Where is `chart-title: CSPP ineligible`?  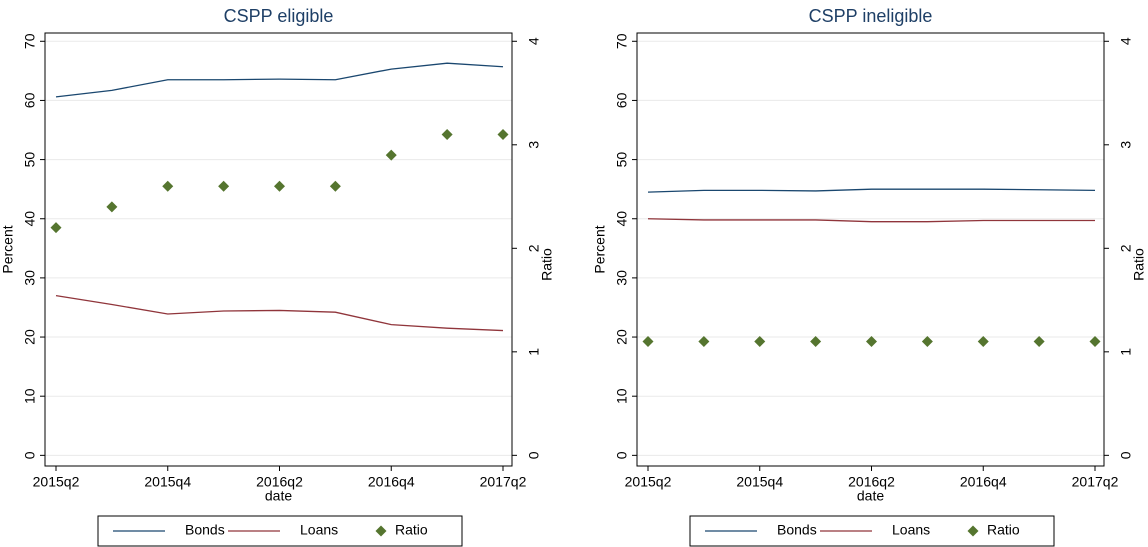
chart-title: CSPP ineligible is located at coordinates (871, 16).